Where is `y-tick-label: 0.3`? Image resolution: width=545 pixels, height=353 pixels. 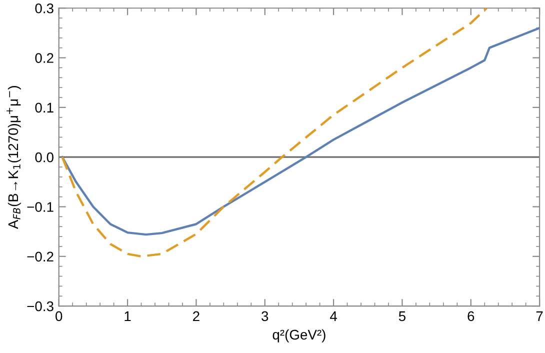 y-tick-label: 0.3 is located at coordinates (44, 8).